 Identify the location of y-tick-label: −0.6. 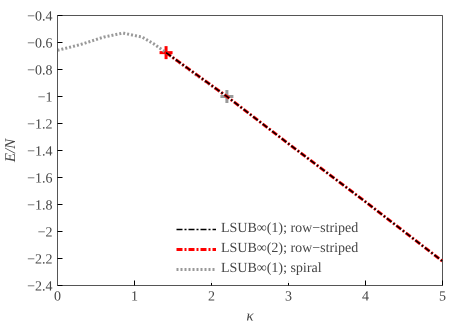
(40, 44).